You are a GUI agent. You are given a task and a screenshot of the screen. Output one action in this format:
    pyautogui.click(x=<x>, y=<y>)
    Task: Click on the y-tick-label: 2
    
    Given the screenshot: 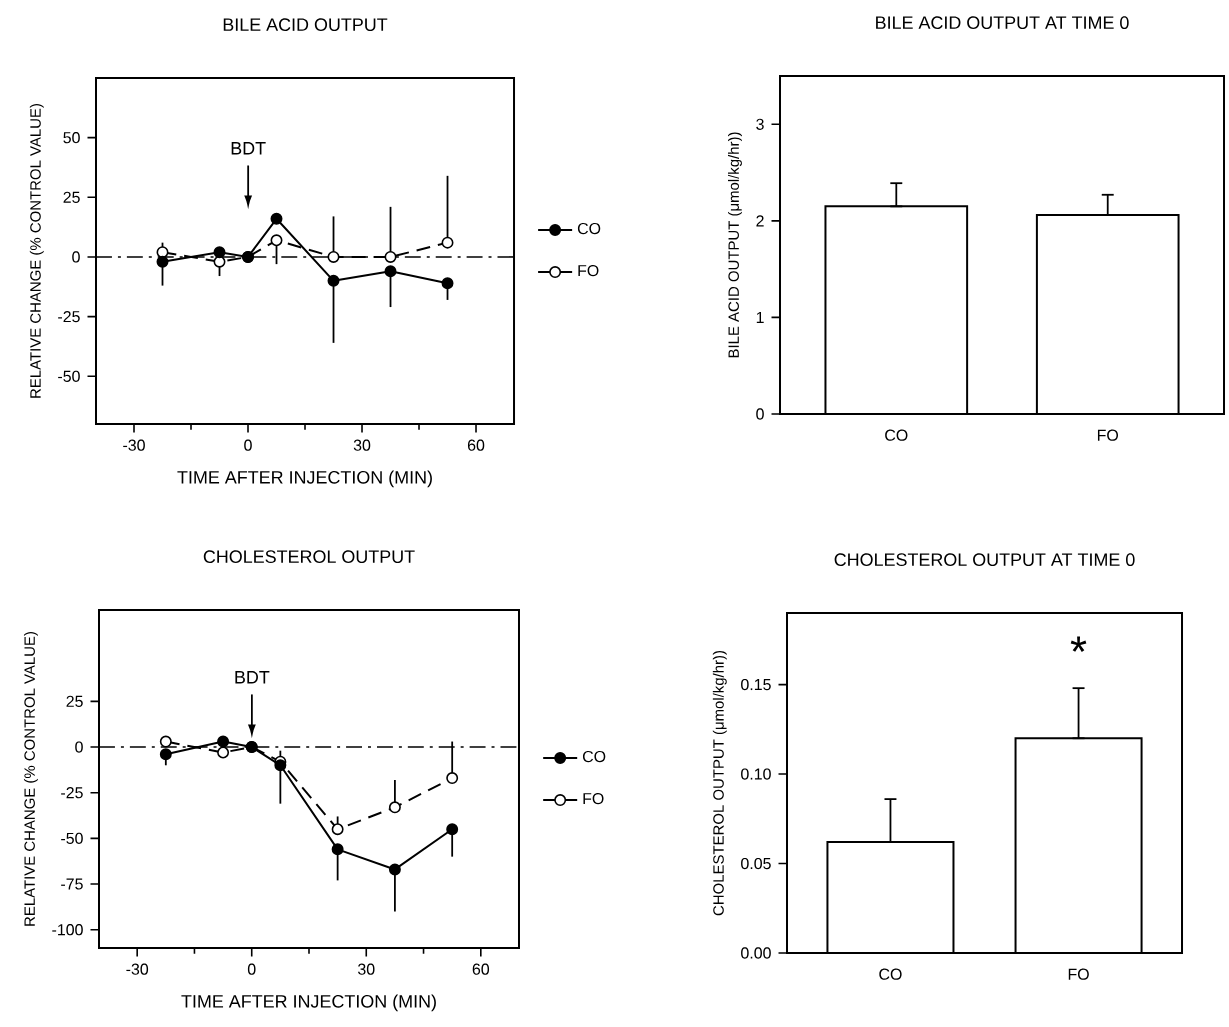 What is the action you would take?
    pyautogui.click(x=760, y=221)
    